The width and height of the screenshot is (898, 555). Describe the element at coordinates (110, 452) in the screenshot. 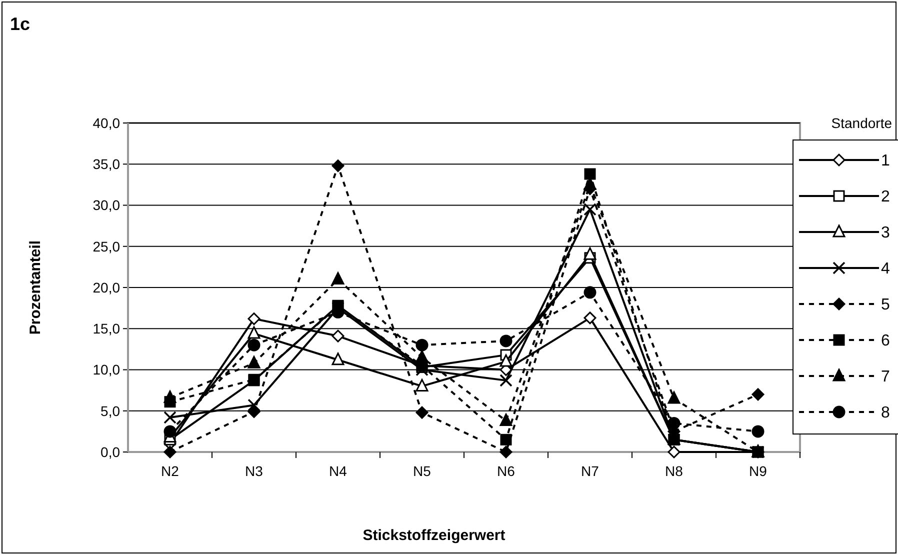

I see `y-tick-label: 0,0` at that location.